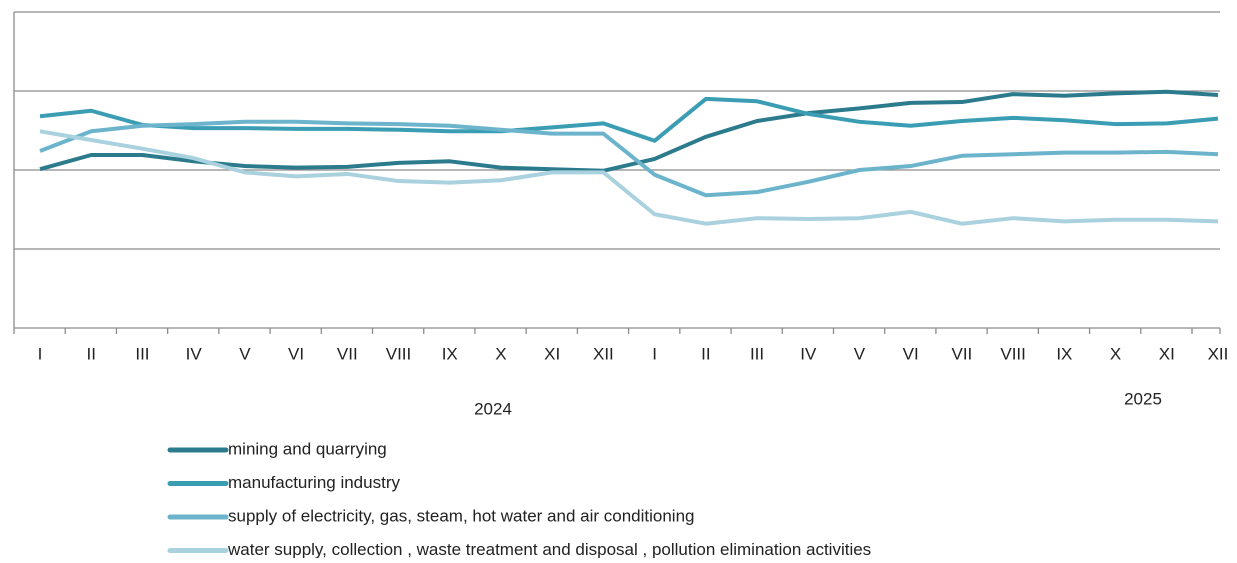 Image resolution: width=1237 pixels, height=563 pixels. Describe the element at coordinates (314, 482) in the screenshot. I see `legend-label: manufacturing industry` at that location.